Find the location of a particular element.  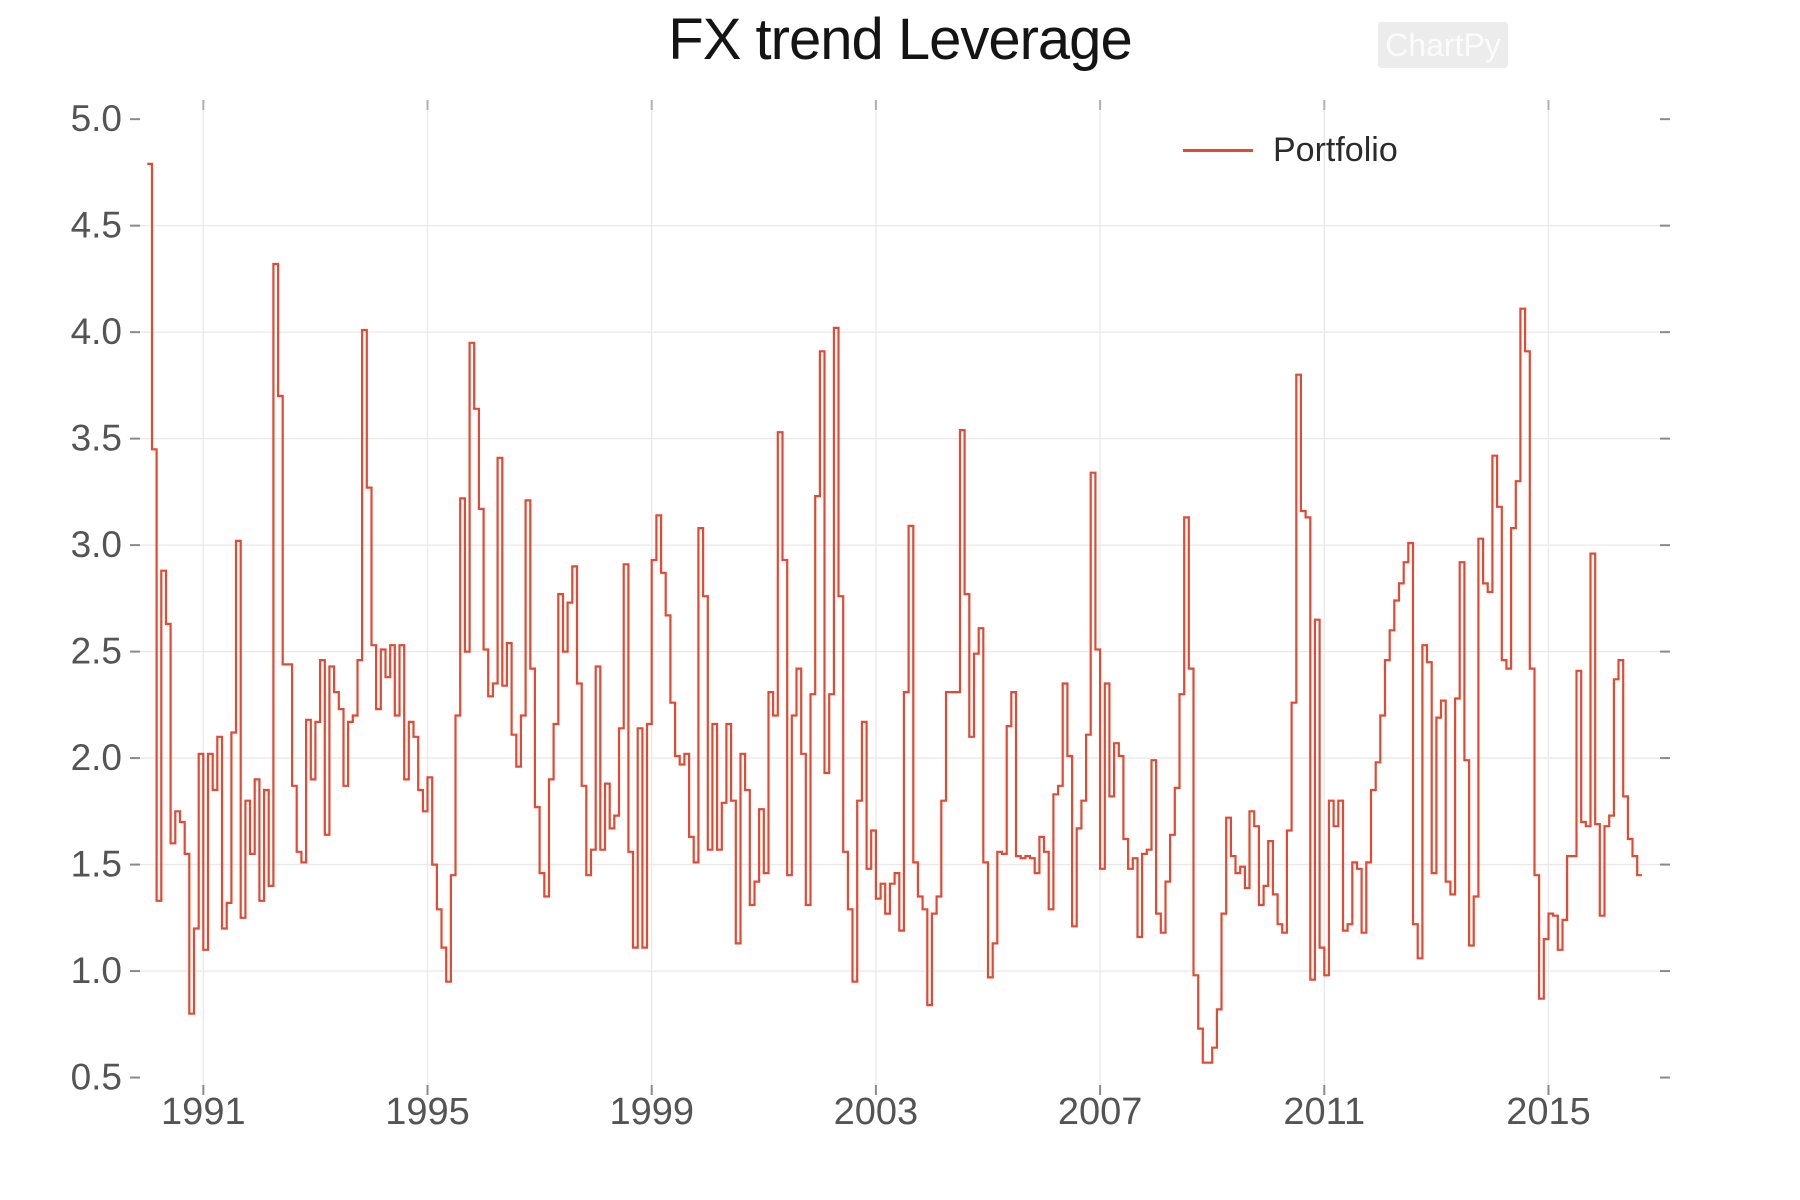

watermark-badge: ChartPy is located at coordinates (1443, 45).